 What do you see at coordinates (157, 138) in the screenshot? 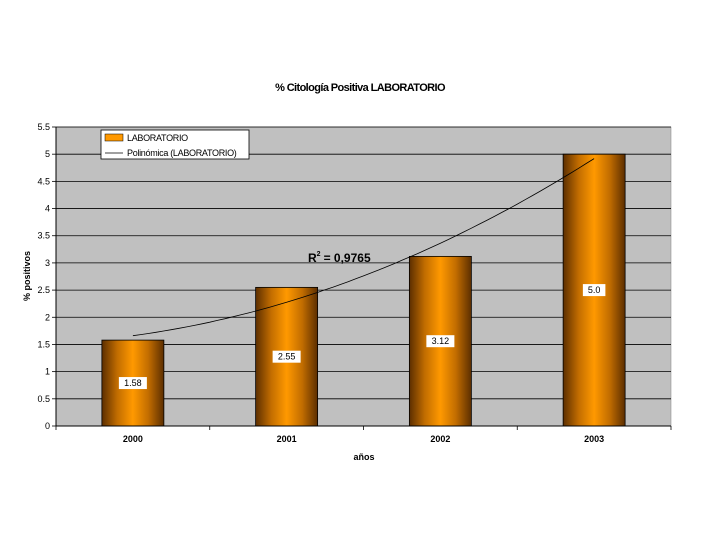
I see `legend-label-series: LABORATORIO` at bounding box center [157, 138].